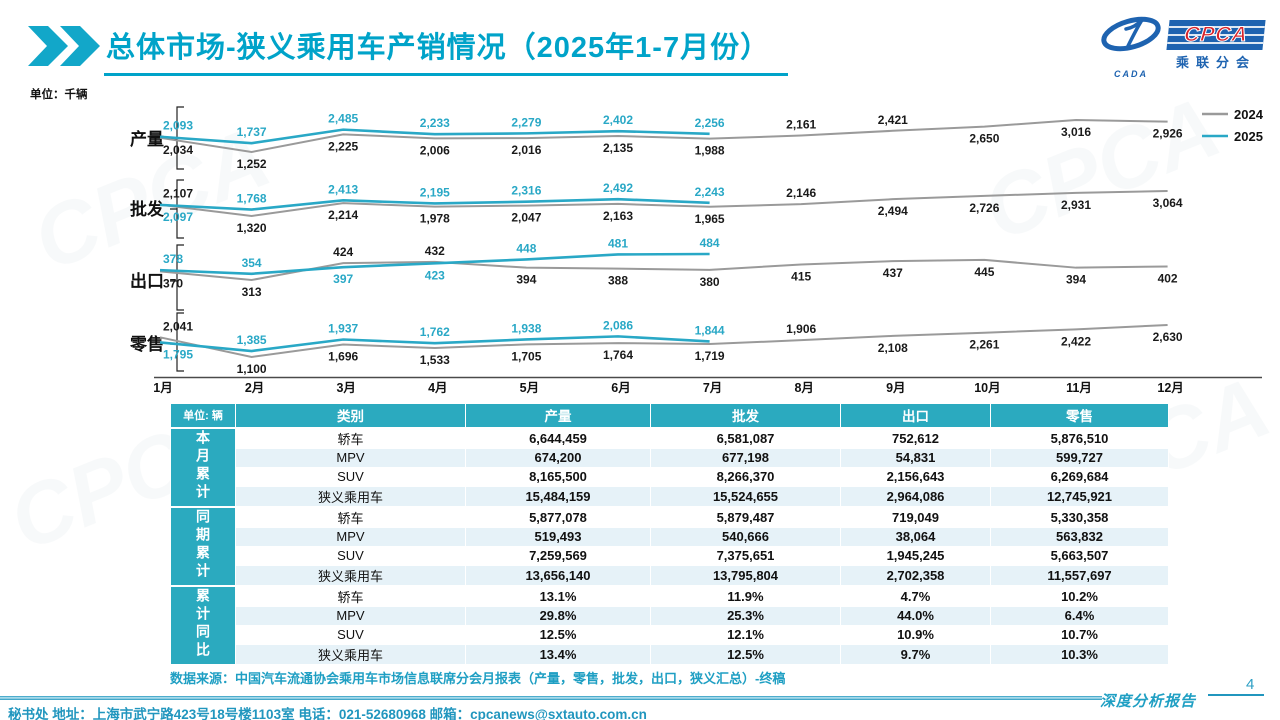  What do you see at coordinates (893, 348) in the screenshot?
I see `data-label: 2,108` at bounding box center [893, 348].